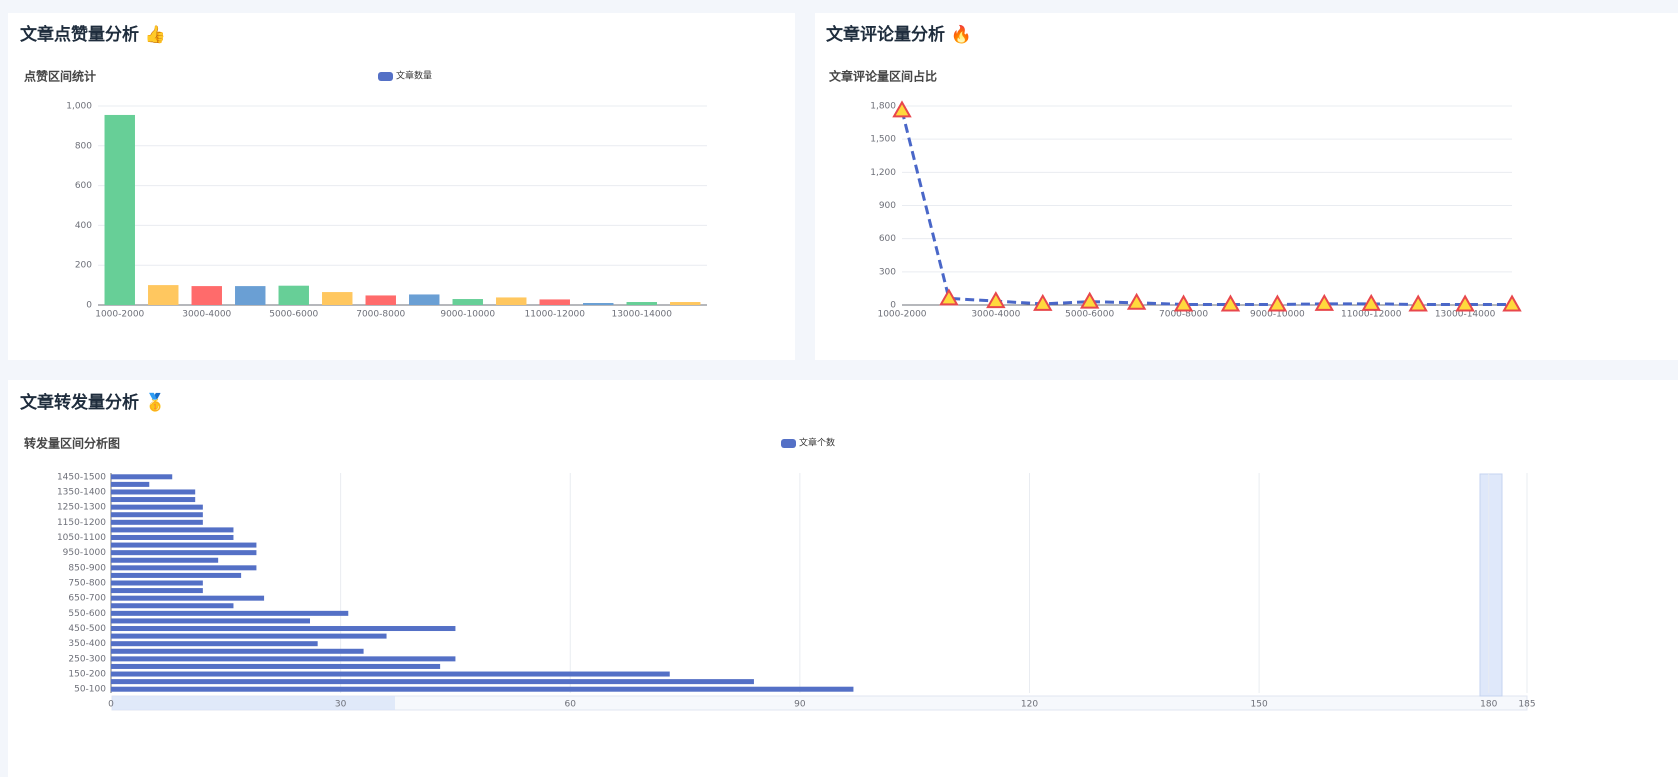  Describe the element at coordinates (87, 568) in the screenshot. I see `y-tick-label: 850-900` at that location.